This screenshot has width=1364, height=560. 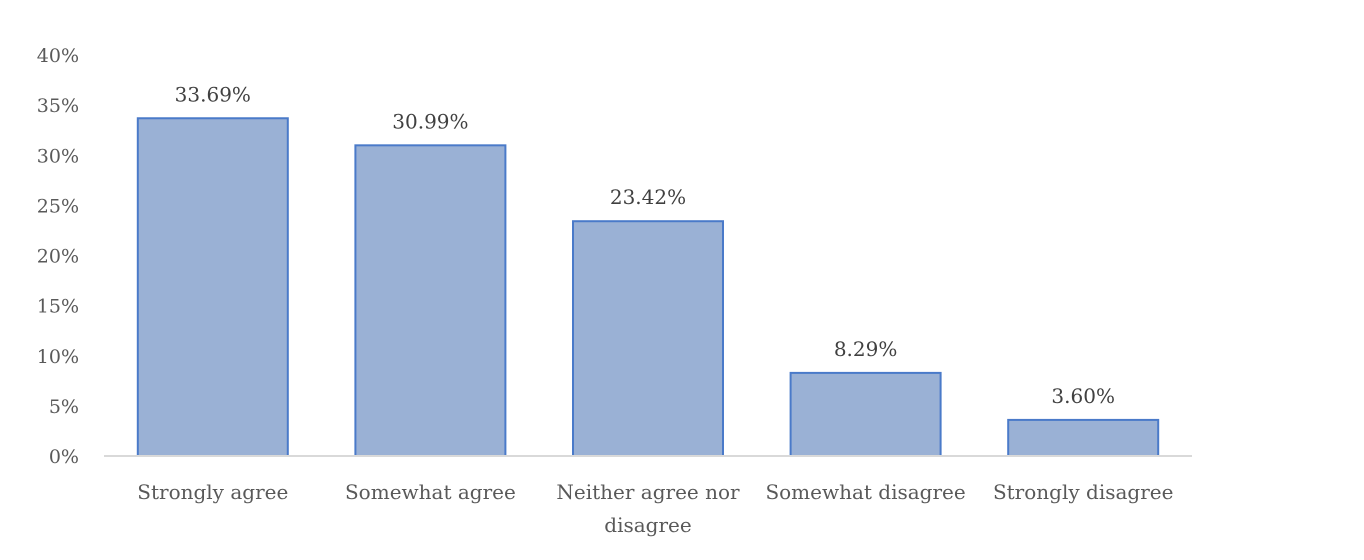 I want to click on y-tick-label: 15%, so click(x=58, y=307).